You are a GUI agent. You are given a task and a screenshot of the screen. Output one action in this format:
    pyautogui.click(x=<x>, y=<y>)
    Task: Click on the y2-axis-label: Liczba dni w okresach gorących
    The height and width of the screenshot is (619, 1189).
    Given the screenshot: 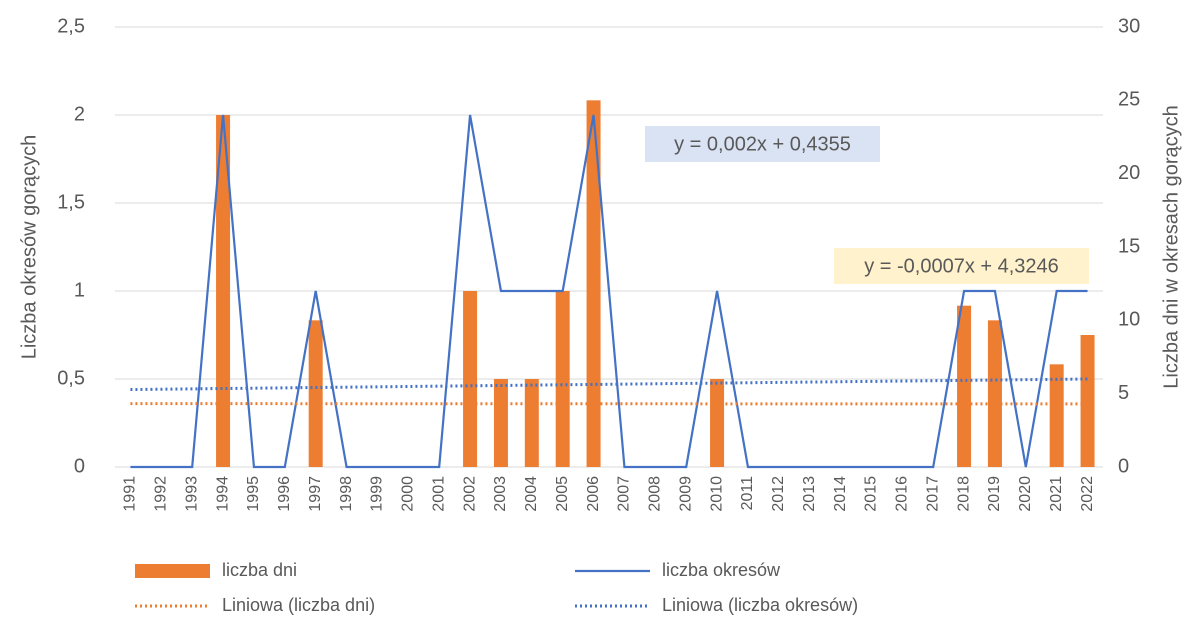 What is the action you would take?
    pyautogui.click(x=1171, y=246)
    